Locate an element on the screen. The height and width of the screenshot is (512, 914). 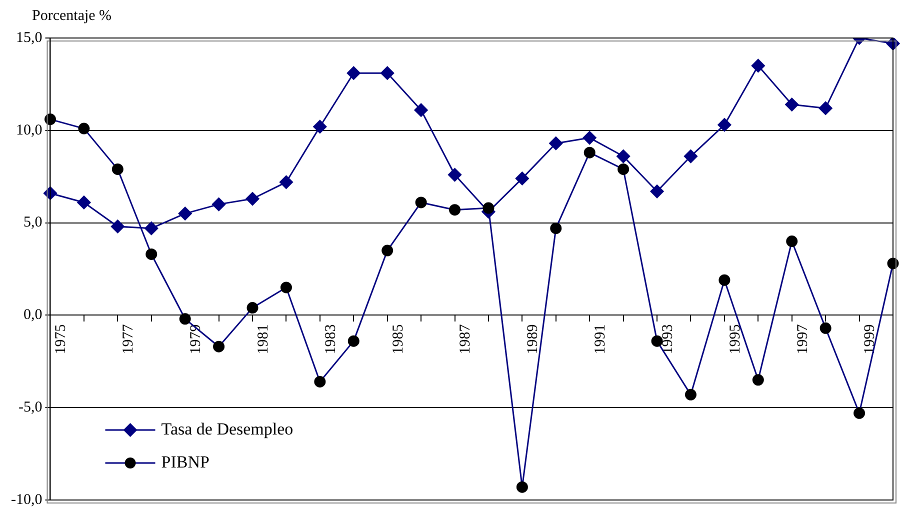
x-tick-label: 1983 is located at coordinates (330, 339).